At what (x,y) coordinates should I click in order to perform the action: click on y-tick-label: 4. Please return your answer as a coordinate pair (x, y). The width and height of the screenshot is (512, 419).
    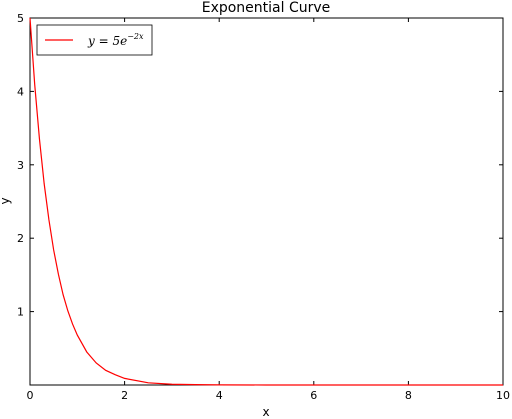
    Looking at the image, I should click on (20, 91).